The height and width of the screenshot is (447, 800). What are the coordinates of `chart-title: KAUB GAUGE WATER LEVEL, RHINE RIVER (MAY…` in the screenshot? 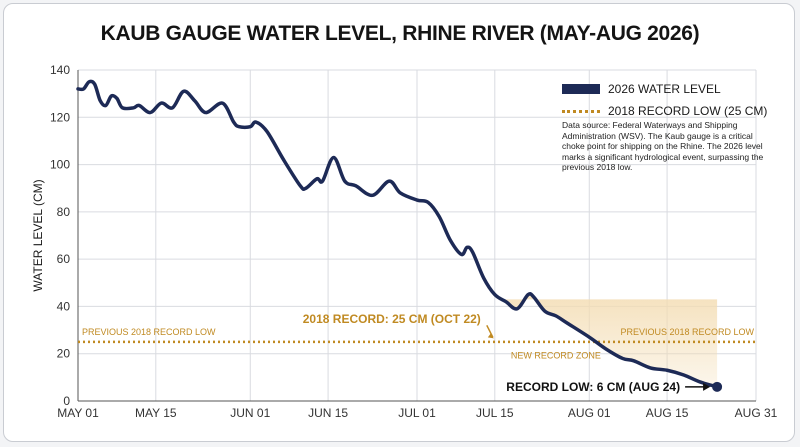 It's located at (400, 33).